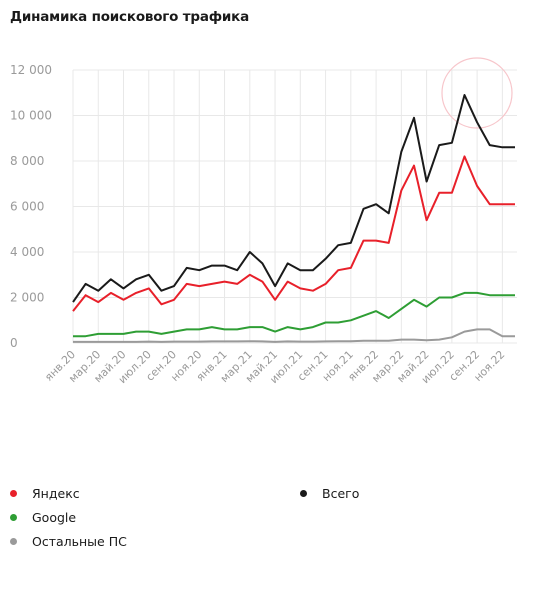  What do you see at coordinates (31, 116) in the screenshot?
I see `y-tick-label: 10 000` at bounding box center [31, 116].